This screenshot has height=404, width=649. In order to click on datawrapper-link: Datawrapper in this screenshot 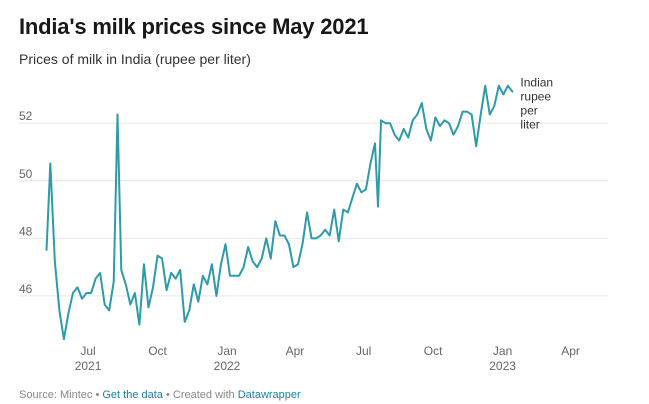, I will do `click(269, 395)`.